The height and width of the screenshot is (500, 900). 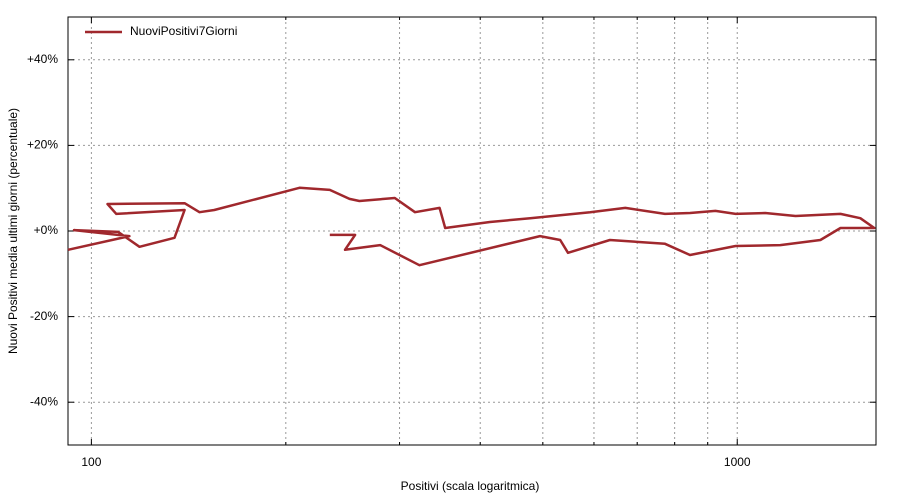 What do you see at coordinates (46, 230) in the screenshot?
I see `y-tick-label: +0%` at bounding box center [46, 230].